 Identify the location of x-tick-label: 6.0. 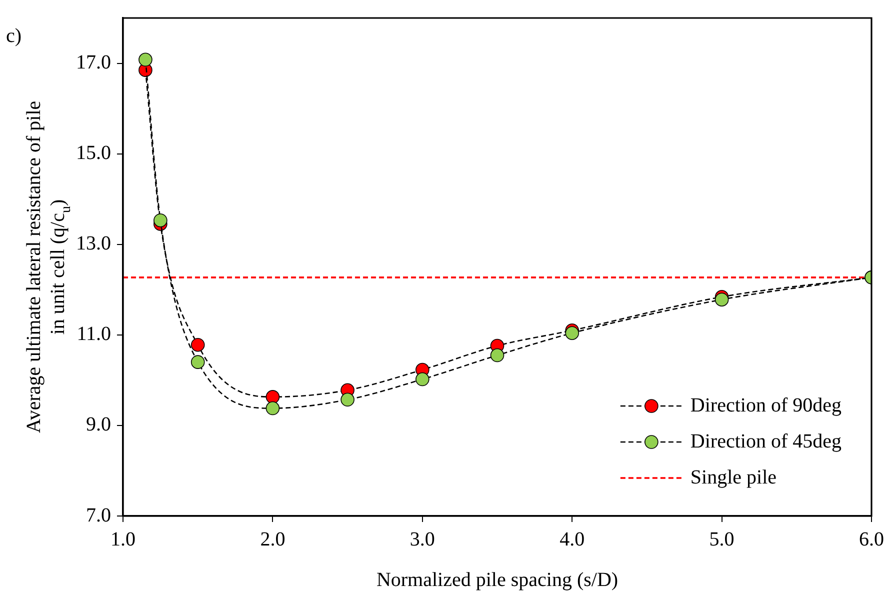
(871, 539).